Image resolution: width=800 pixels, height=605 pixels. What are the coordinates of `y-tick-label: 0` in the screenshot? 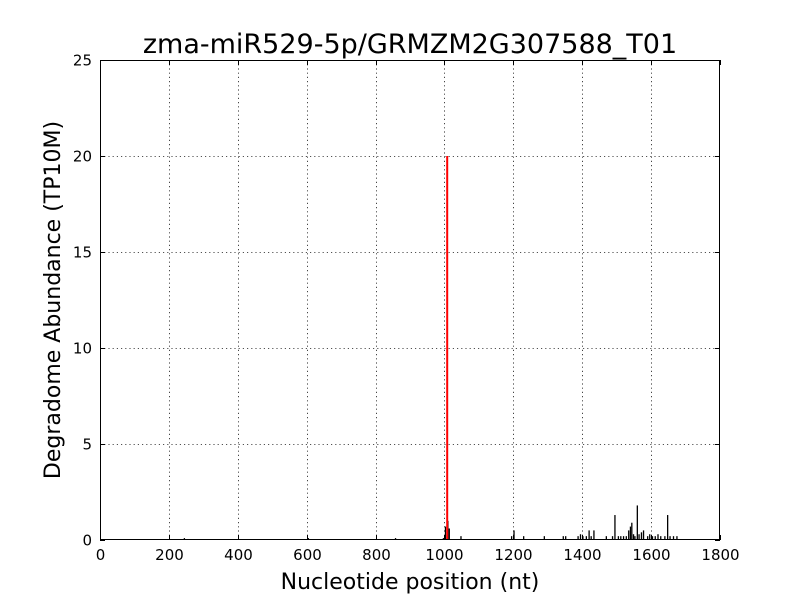 It's located at (87, 541).